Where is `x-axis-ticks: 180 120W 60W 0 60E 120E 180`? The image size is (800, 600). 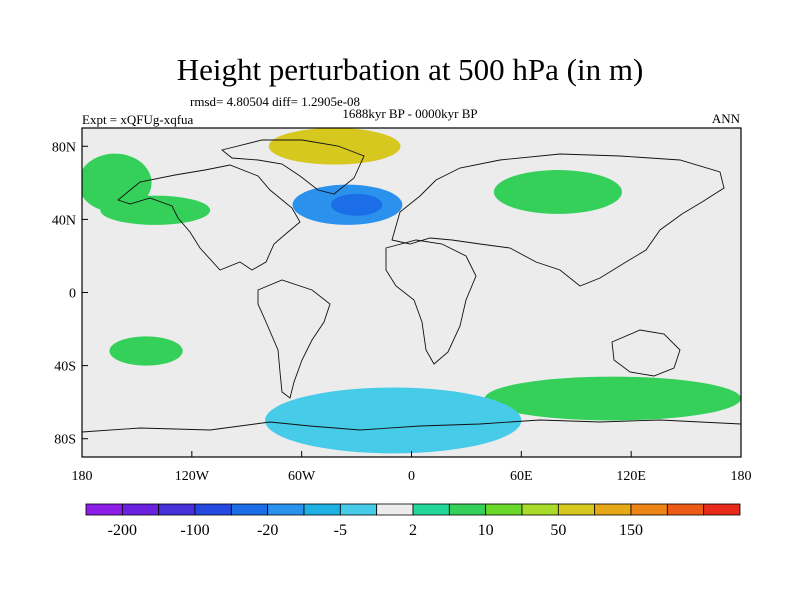 x-axis-ticks: 180 120W 60W 0 60E 120E 180 is located at coordinates (412, 467).